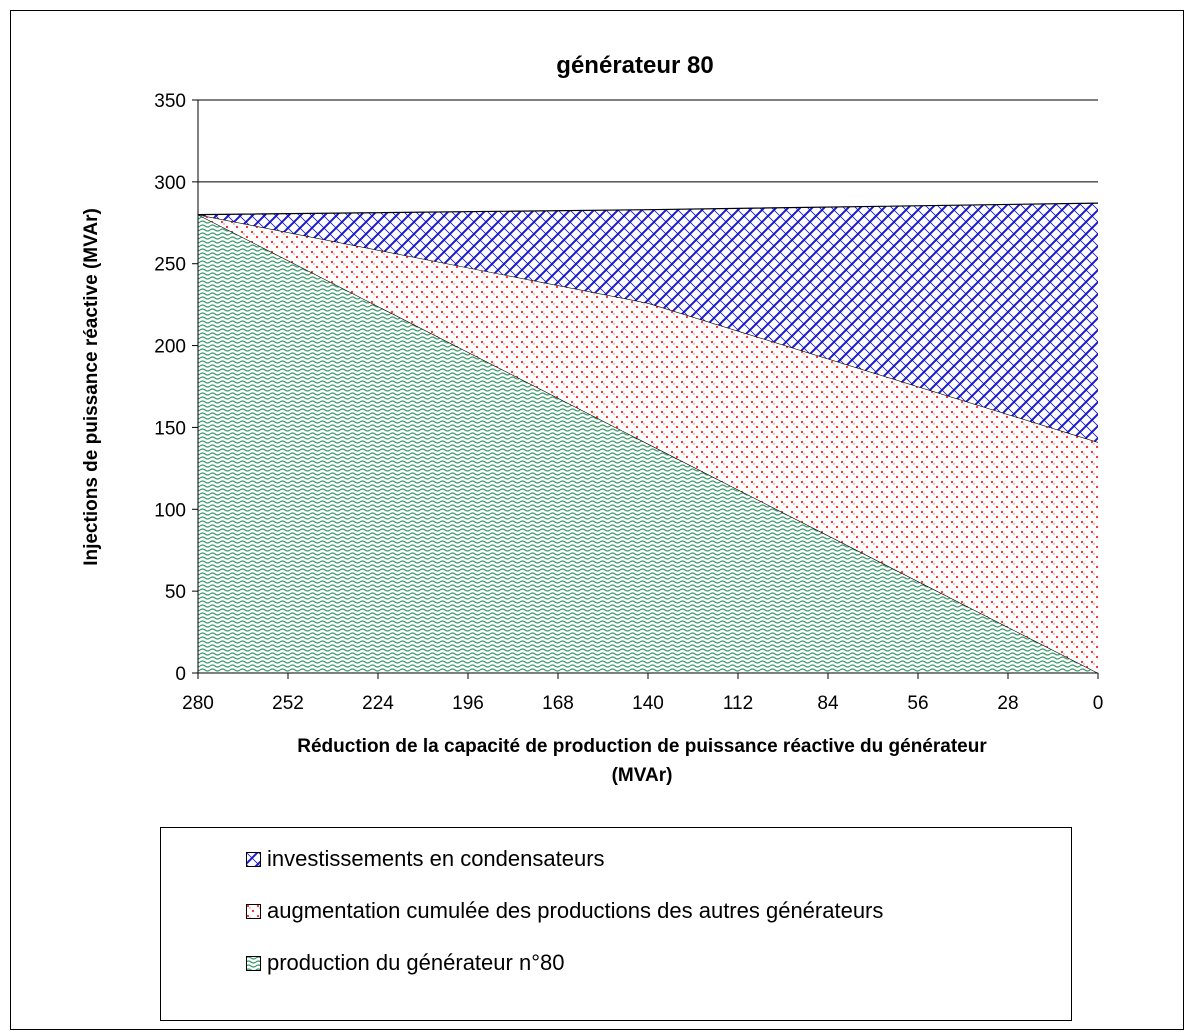 The width and height of the screenshot is (1193, 1035). What do you see at coordinates (170, 265) in the screenshot?
I see `y-tick-label-250: 250` at bounding box center [170, 265].